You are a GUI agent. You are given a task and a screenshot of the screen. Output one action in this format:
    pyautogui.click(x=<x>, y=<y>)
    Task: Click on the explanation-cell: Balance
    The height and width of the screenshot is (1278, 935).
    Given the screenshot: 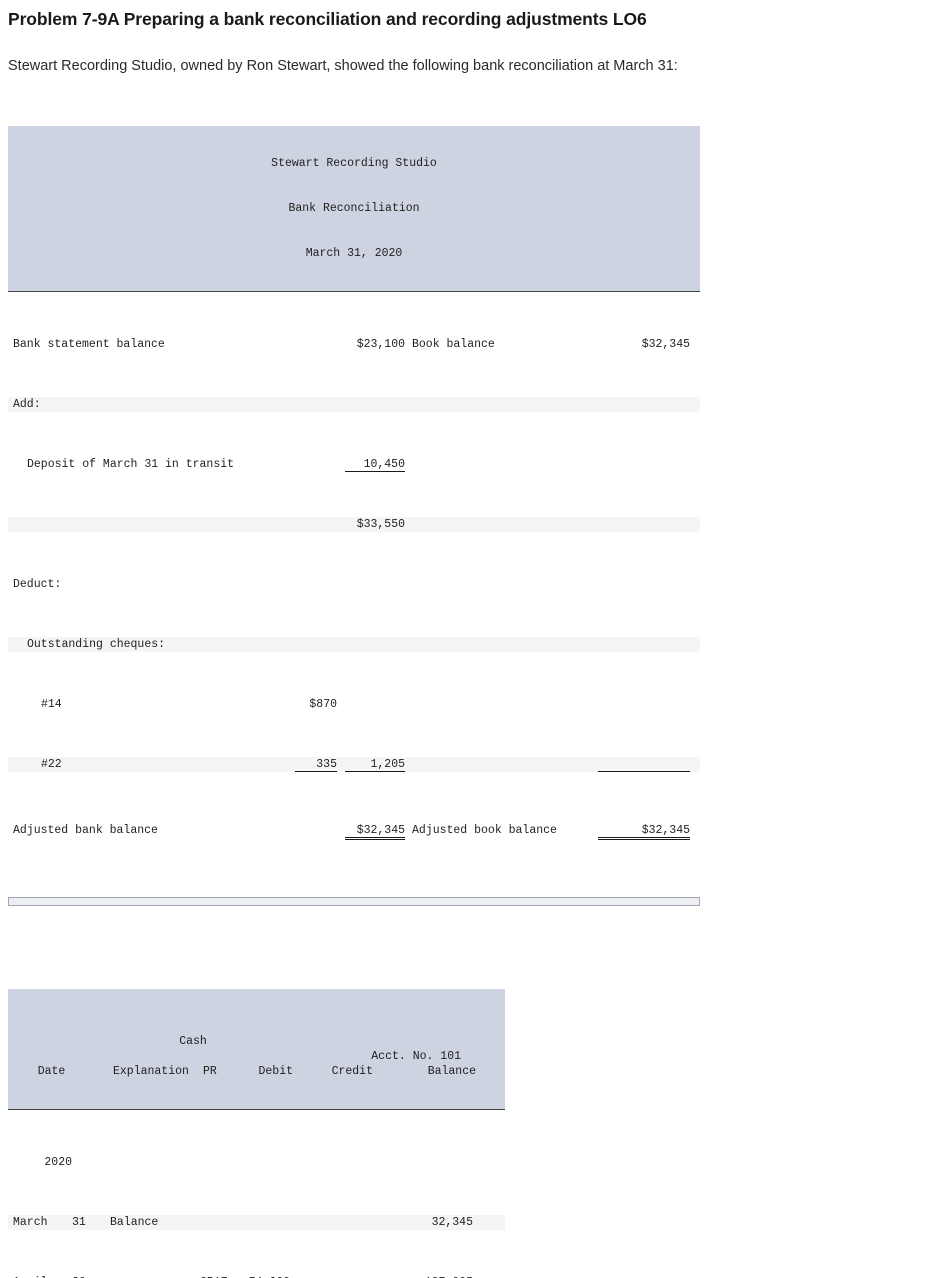 What is the action you would take?
    pyautogui.click(x=134, y=1222)
    